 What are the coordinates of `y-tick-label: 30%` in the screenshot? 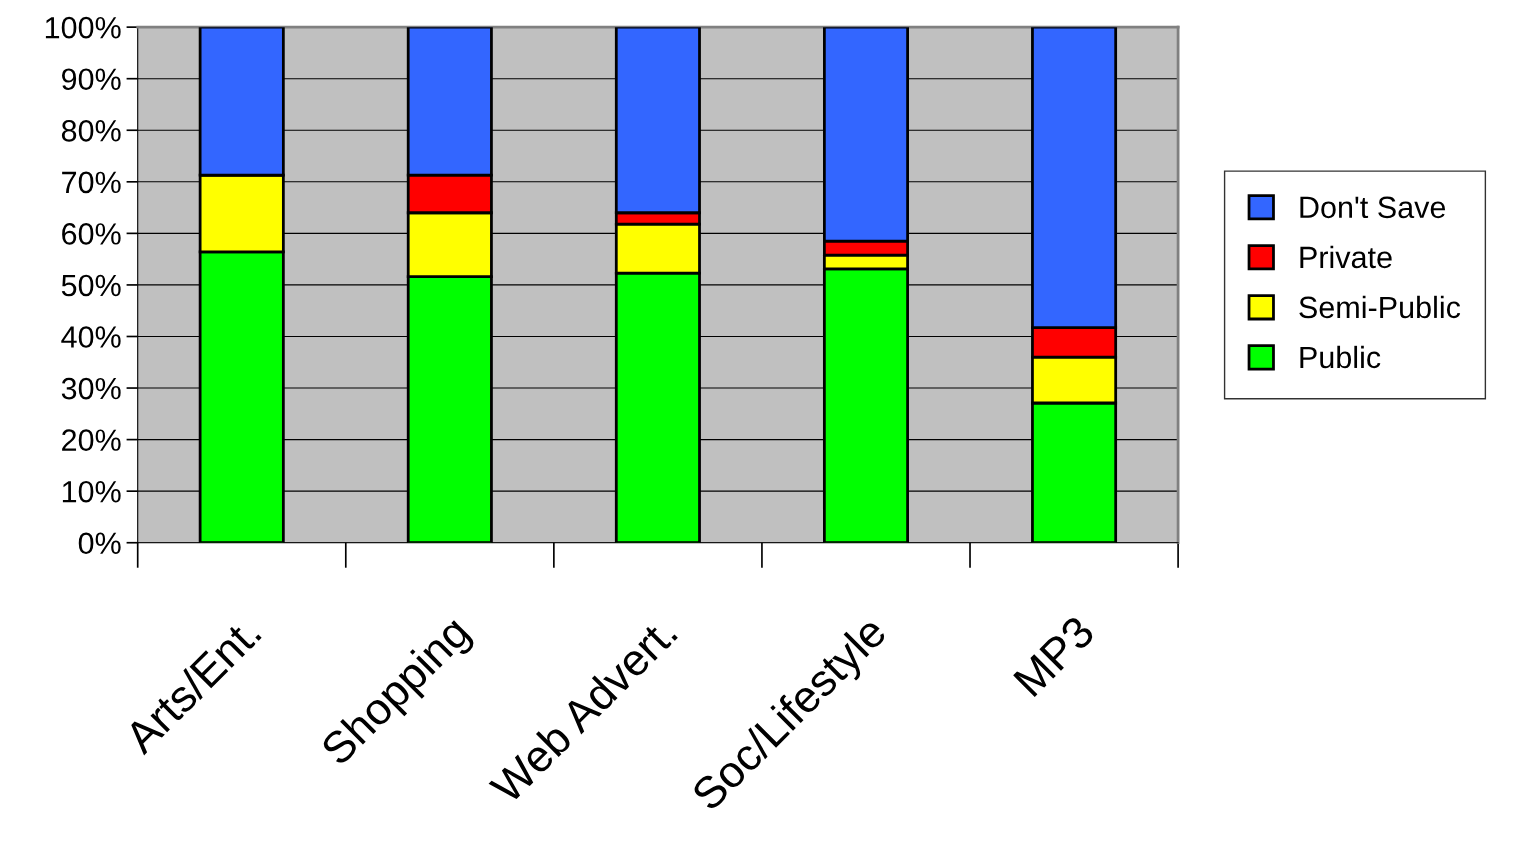 It's located at (91, 388).